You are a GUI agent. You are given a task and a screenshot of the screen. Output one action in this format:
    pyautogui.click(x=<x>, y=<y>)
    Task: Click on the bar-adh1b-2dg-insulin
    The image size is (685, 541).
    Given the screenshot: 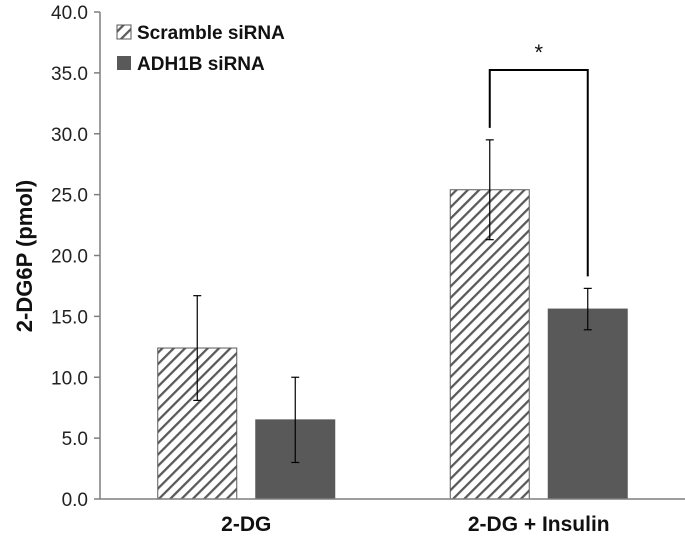 What is the action you would take?
    pyautogui.click(x=587, y=404)
    